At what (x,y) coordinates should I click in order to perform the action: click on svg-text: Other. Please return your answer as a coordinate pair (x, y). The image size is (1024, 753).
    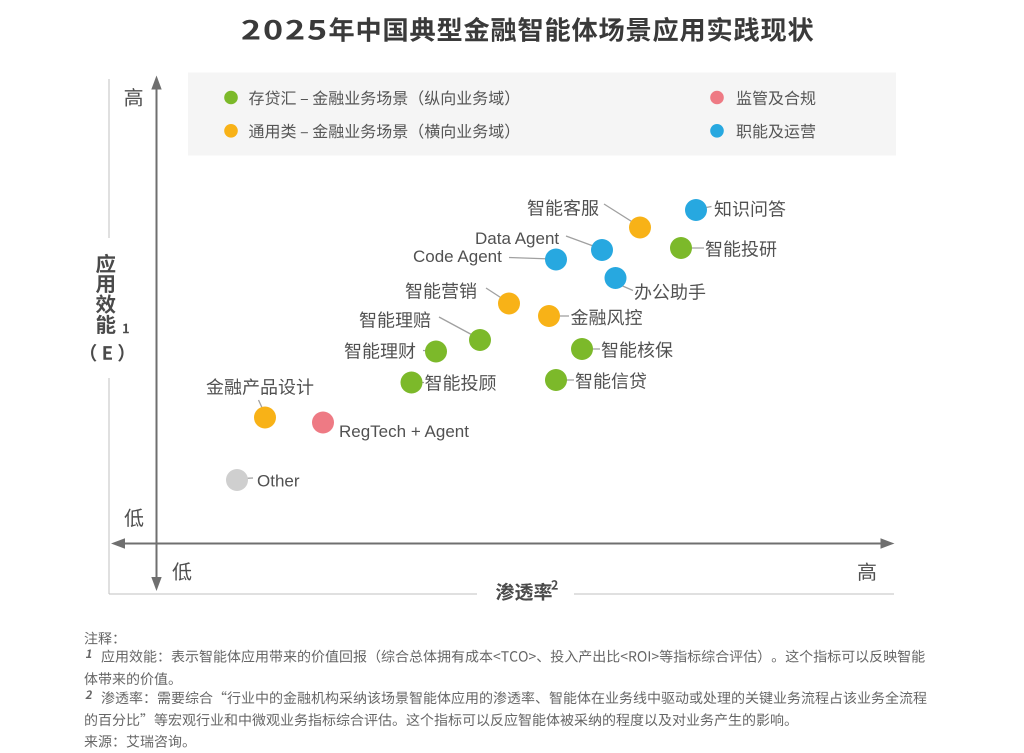
    Looking at the image, I should click on (278, 481).